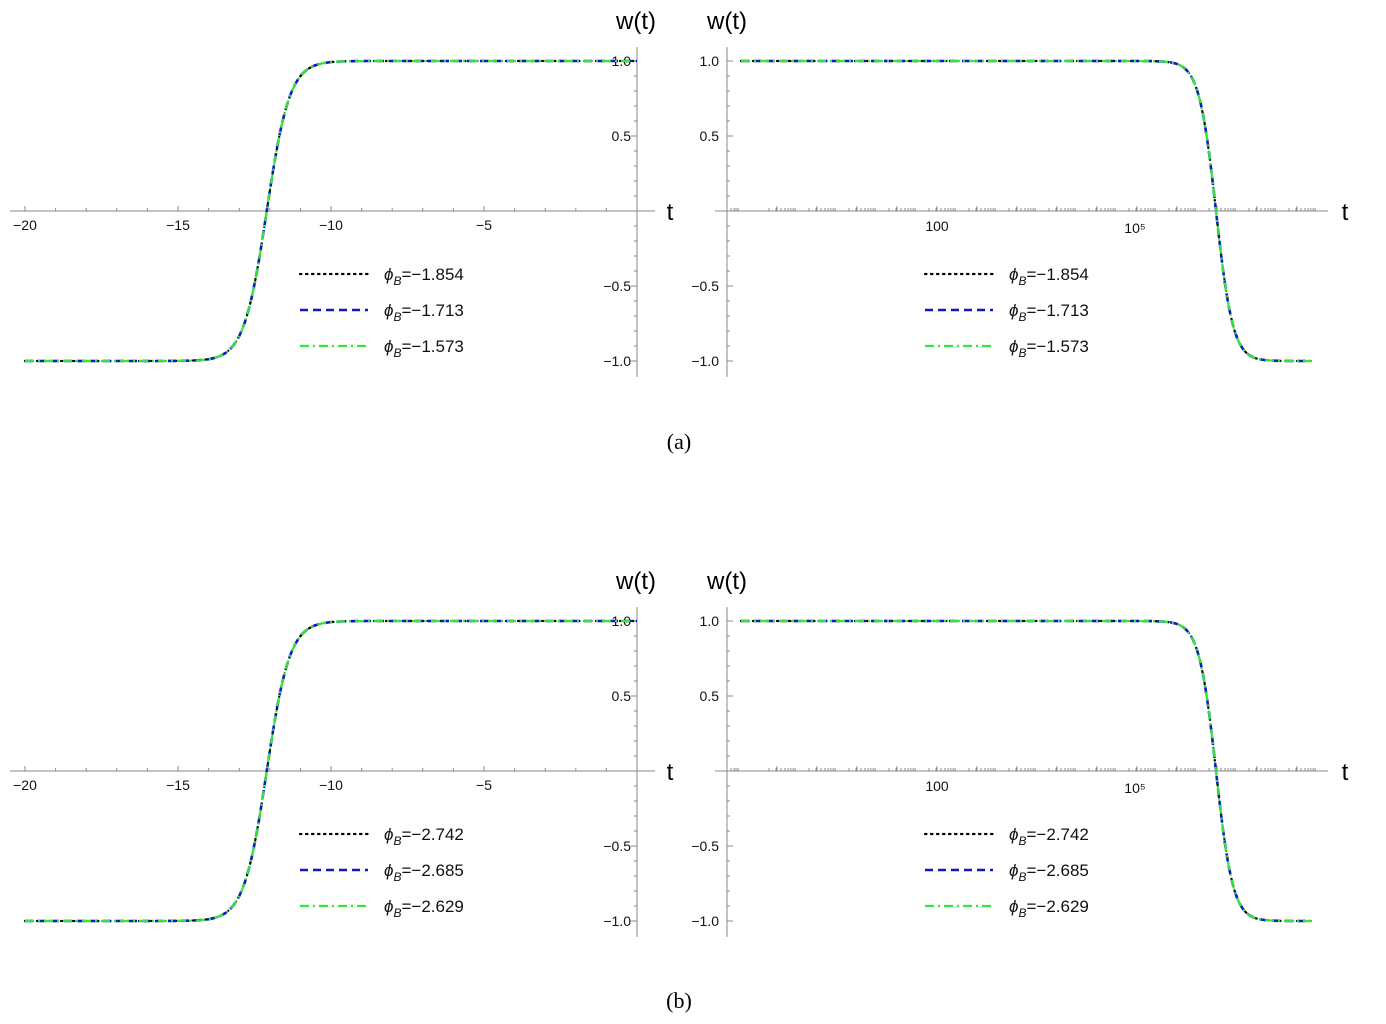  What do you see at coordinates (679, 441) in the screenshot?
I see `panel-caption: (a)` at bounding box center [679, 441].